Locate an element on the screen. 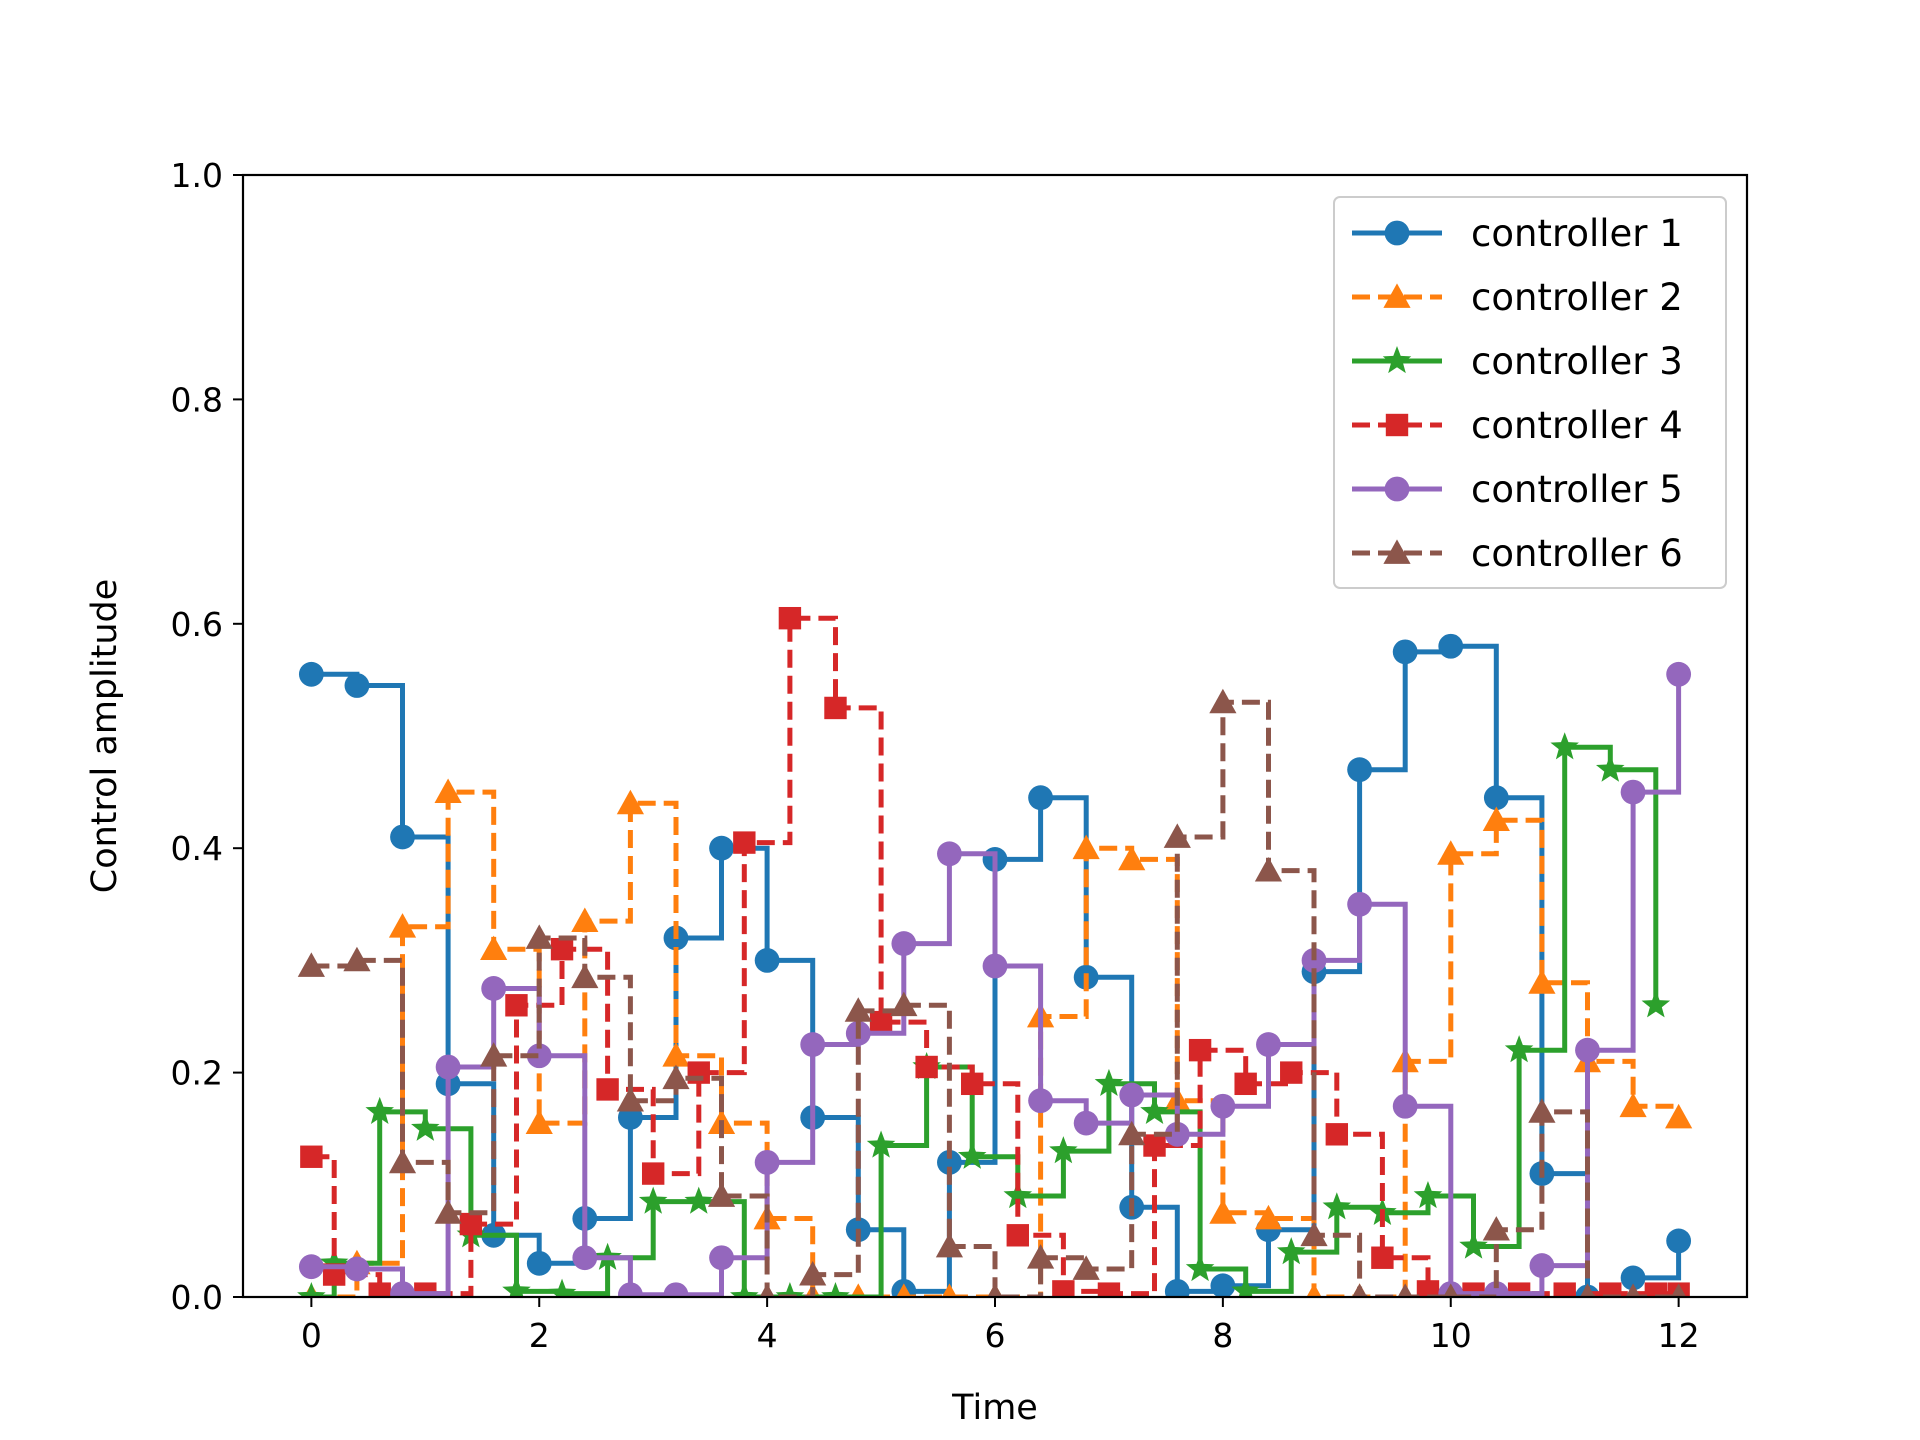 The image size is (1920, 1440). y-tick-label: 0.6 is located at coordinates (197, 624).